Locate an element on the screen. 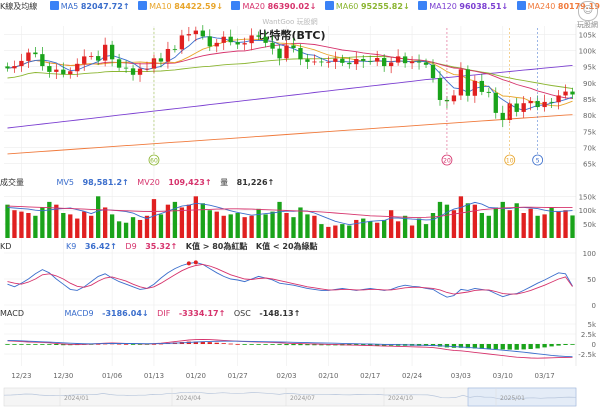  y-tick-label: 80k is located at coordinates (590, 116).